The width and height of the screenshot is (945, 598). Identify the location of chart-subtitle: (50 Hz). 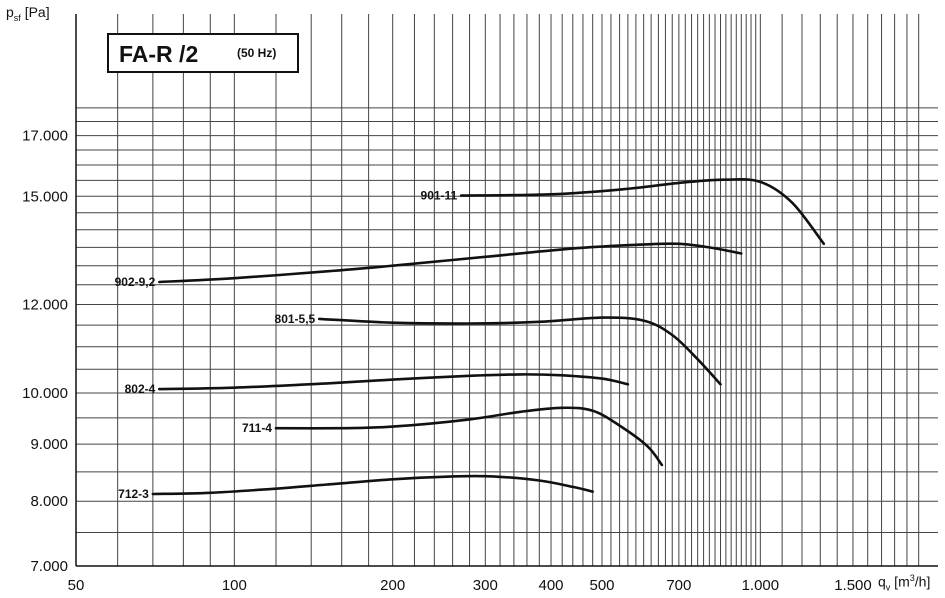
(257, 53).